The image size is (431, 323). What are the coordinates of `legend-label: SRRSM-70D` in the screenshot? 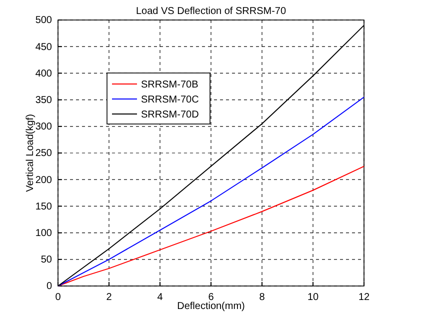 It's located at (170, 115).